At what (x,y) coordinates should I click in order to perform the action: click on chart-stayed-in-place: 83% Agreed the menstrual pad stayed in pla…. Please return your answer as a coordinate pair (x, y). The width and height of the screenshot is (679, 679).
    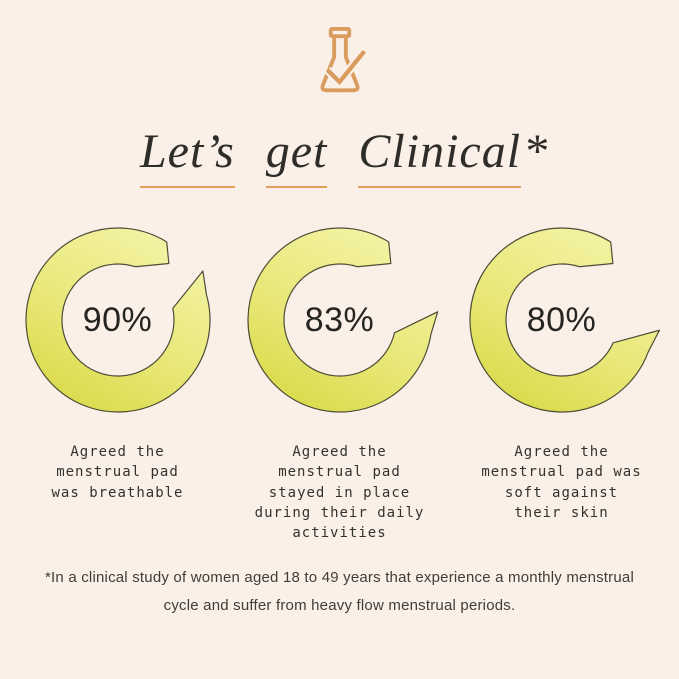
    Looking at the image, I should click on (340, 381).